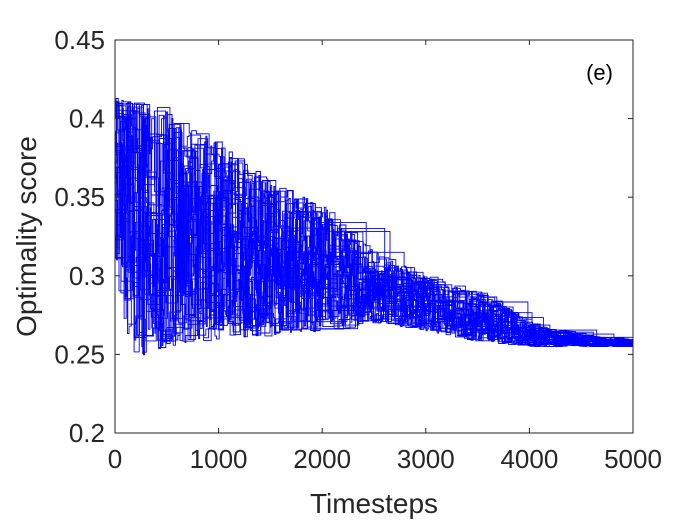 The width and height of the screenshot is (700, 525). Describe the element at coordinates (426, 459) in the screenshot. I see `x-tick-label: 3000` at that location.